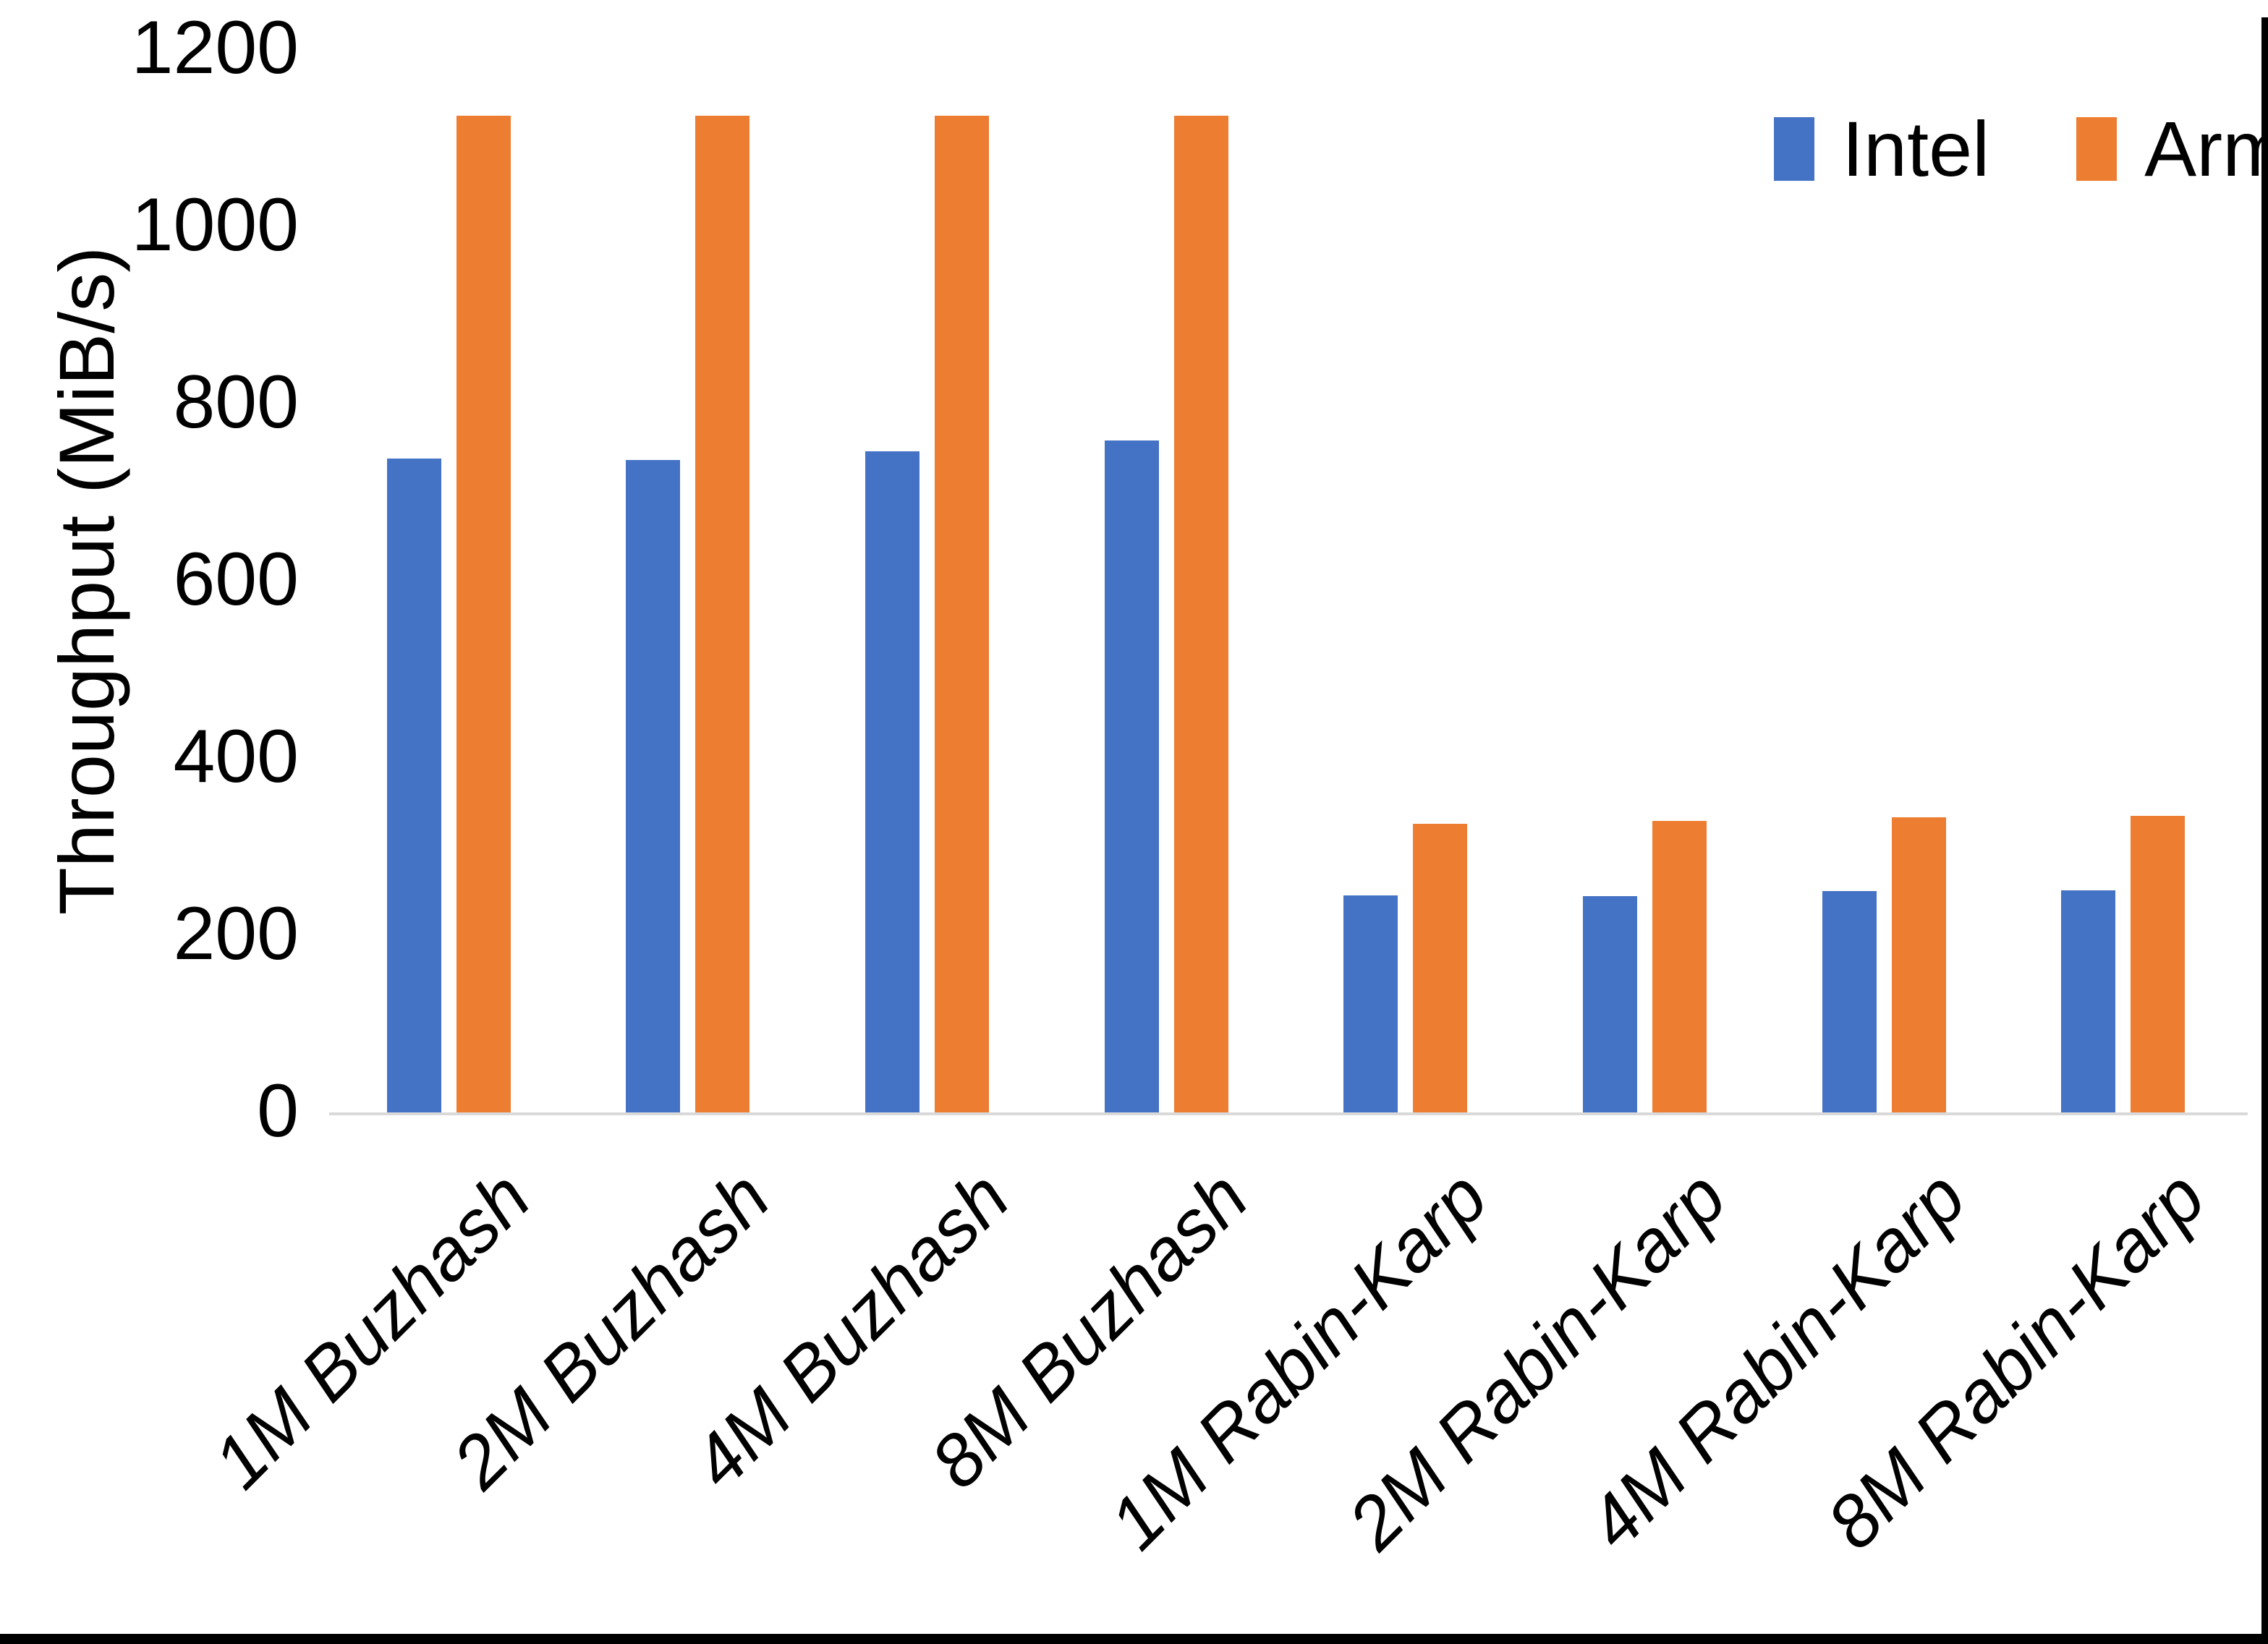 The width and height of the screenshot is (2268, 1644). I want to click on right-border, so click(2264, 830).